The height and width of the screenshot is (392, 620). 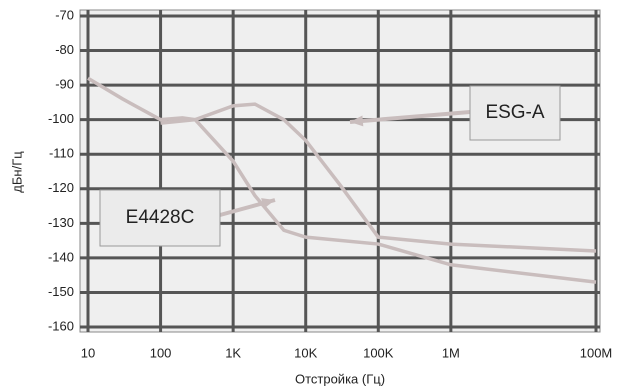 What do you see at coordinates (61, 291) in the screenshot?
I see `y-tick-label: -150` at bounding box center [61, 291].